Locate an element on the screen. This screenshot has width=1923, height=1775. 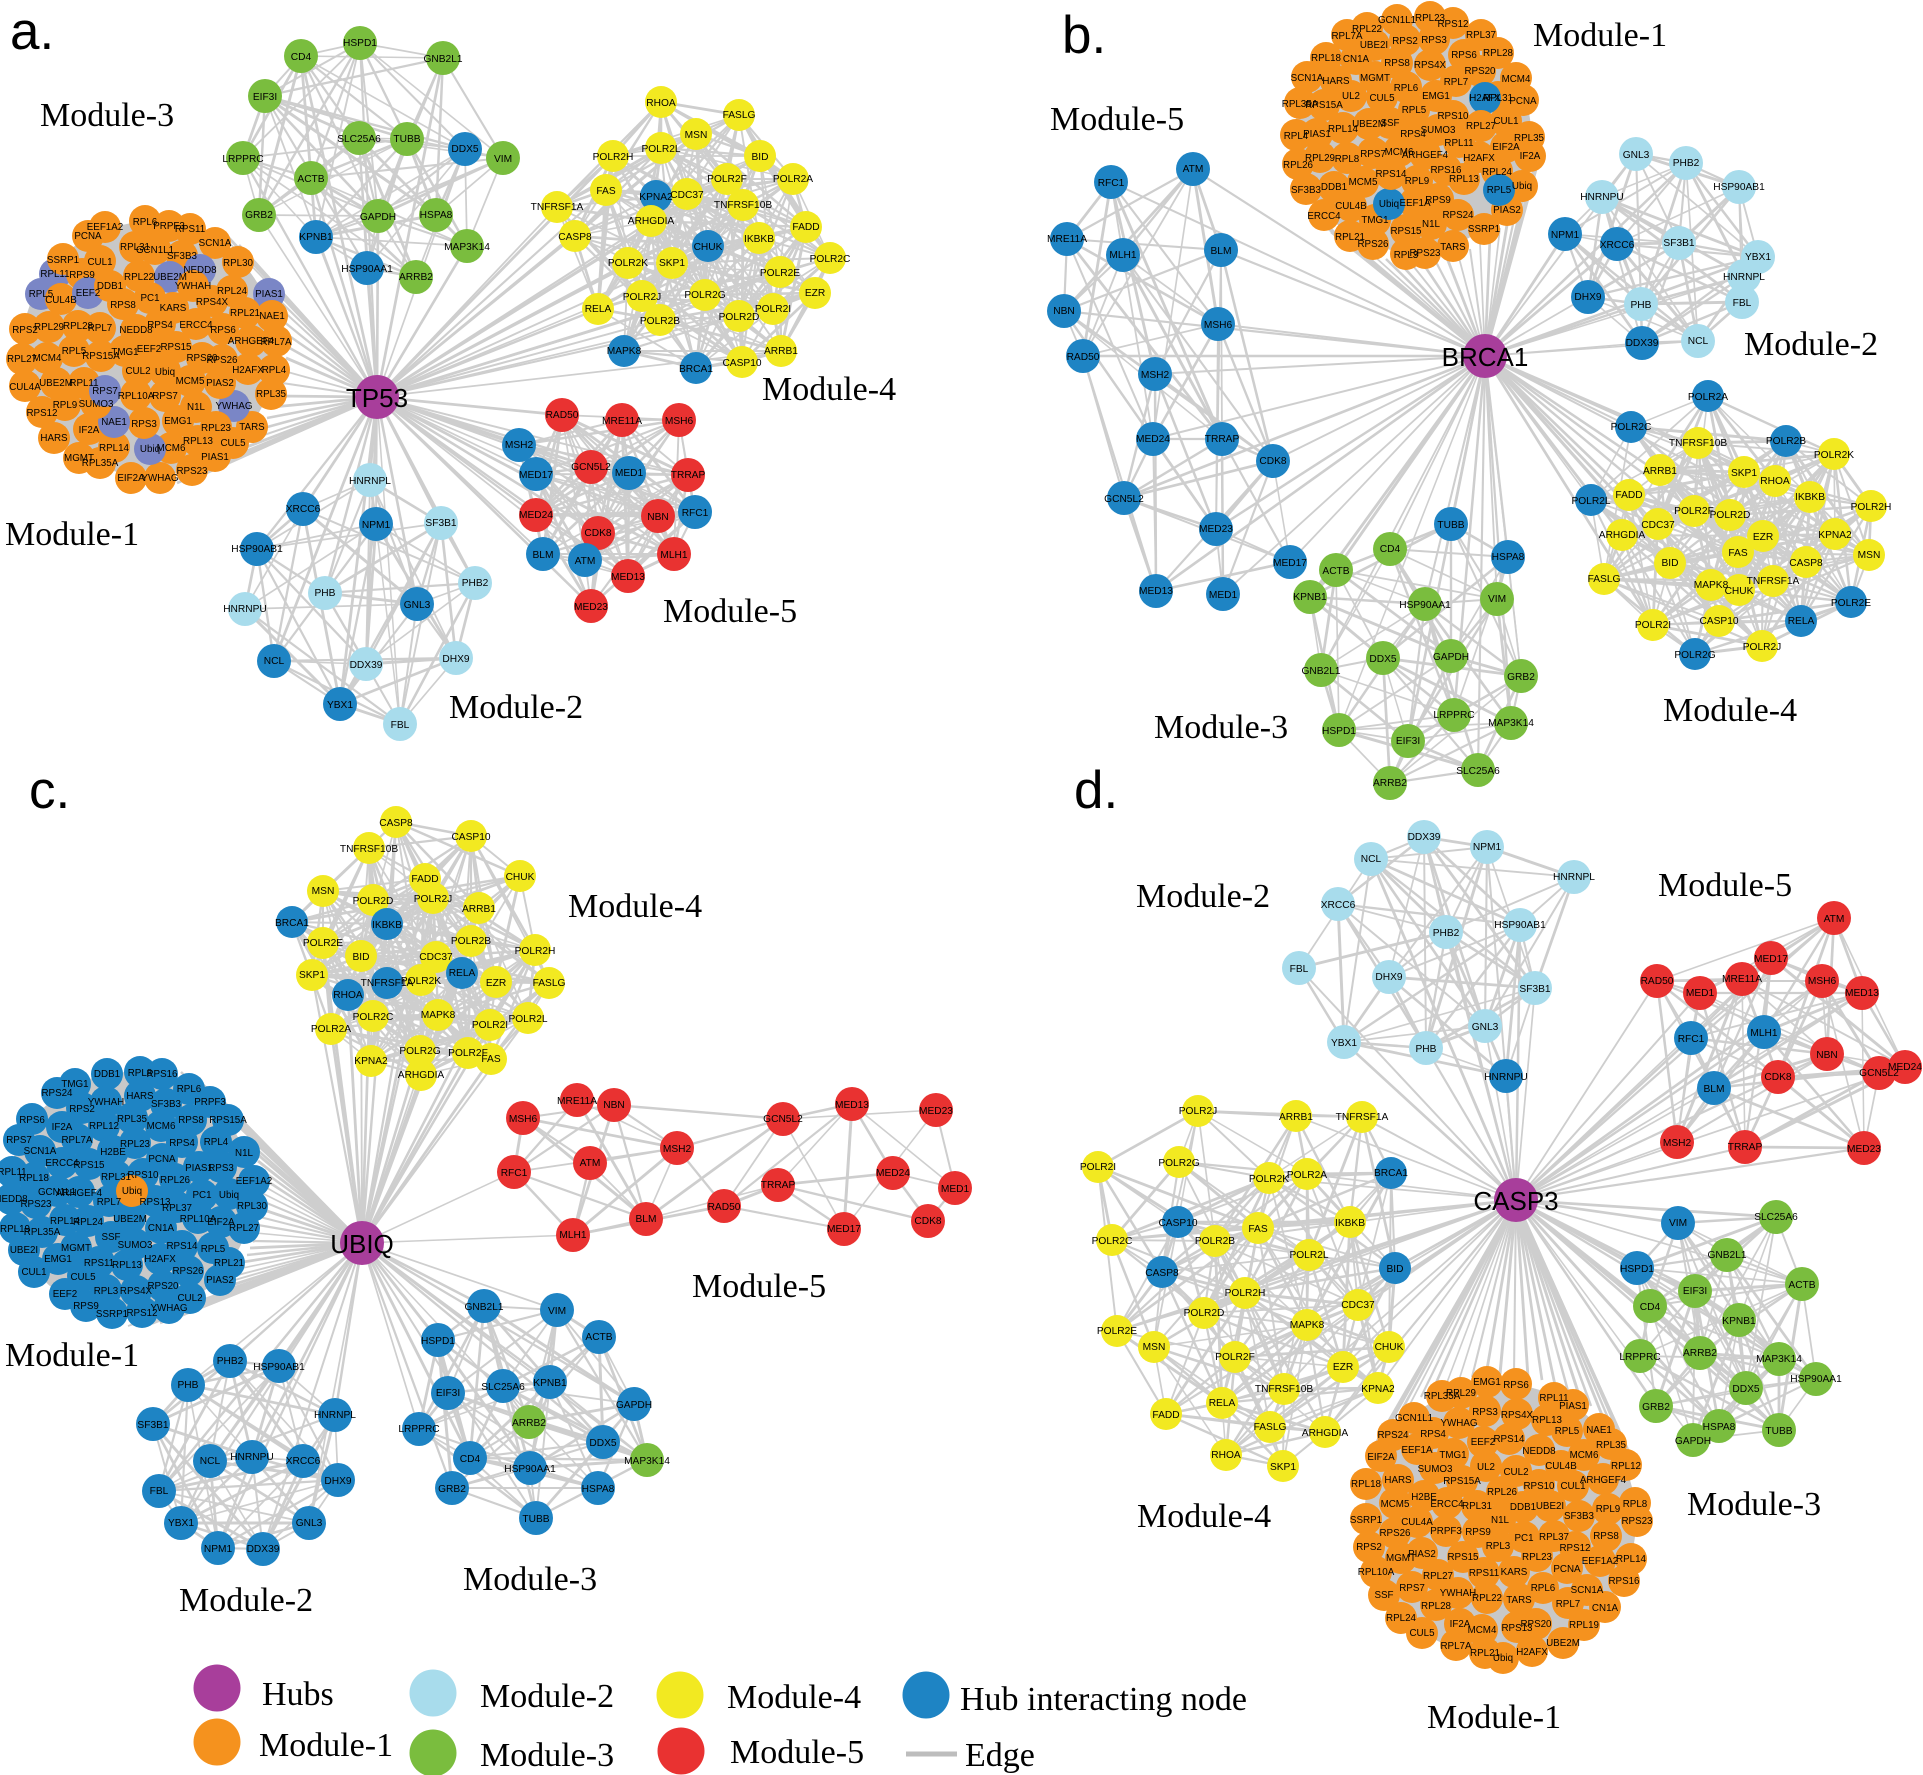
svg-text: RPL13 is located at coordinates (1547, 1420).